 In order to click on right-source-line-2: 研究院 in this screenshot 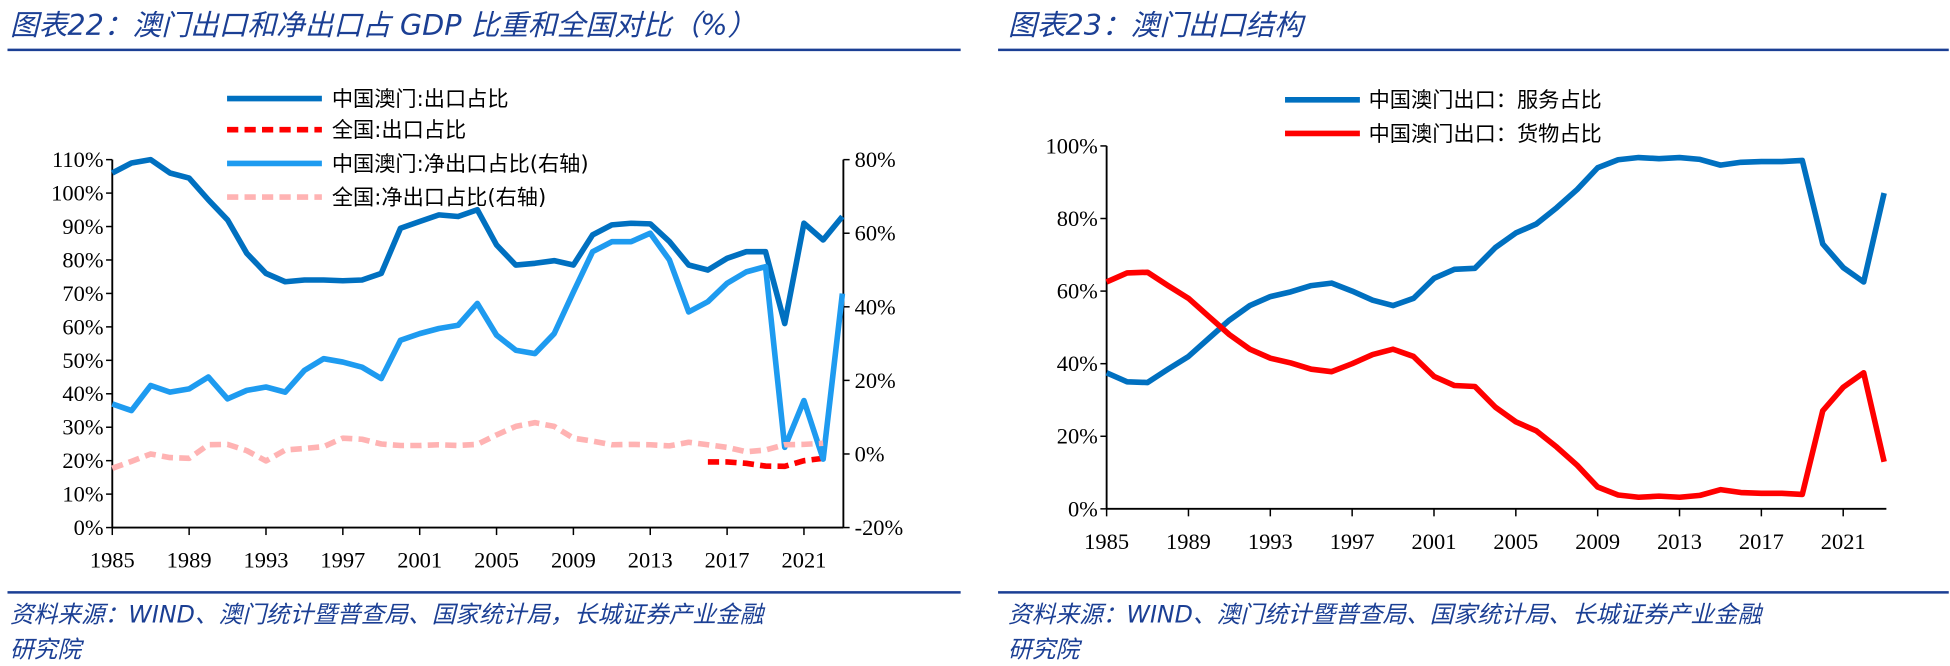, I will do `click(1045, 649)`.